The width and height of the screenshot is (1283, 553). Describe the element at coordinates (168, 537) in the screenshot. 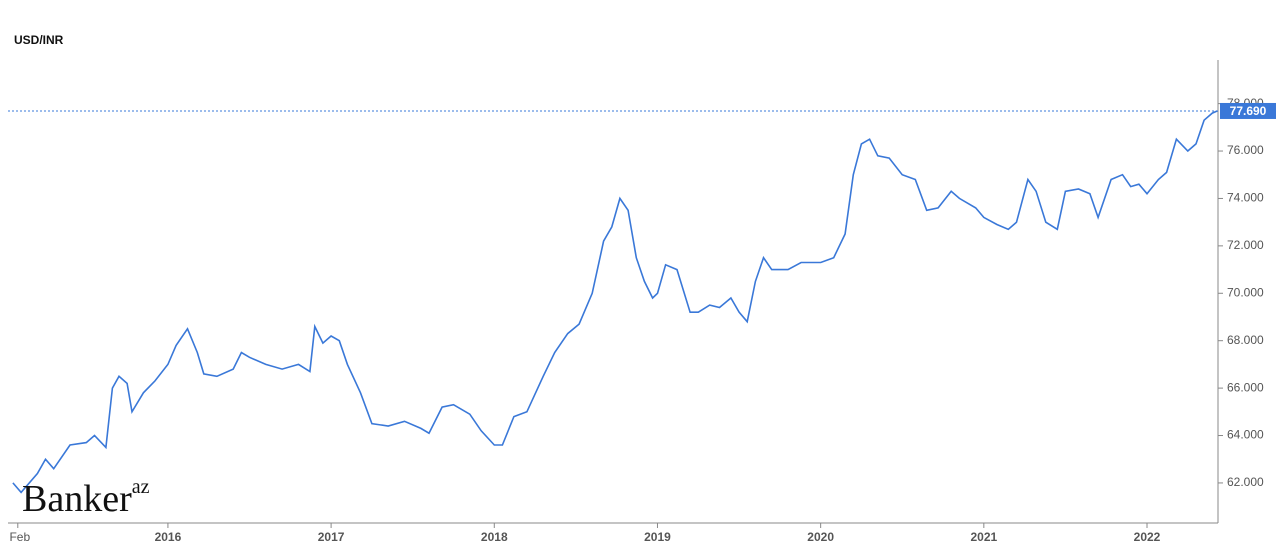

I see `x-tick-label: 2016` at that location.